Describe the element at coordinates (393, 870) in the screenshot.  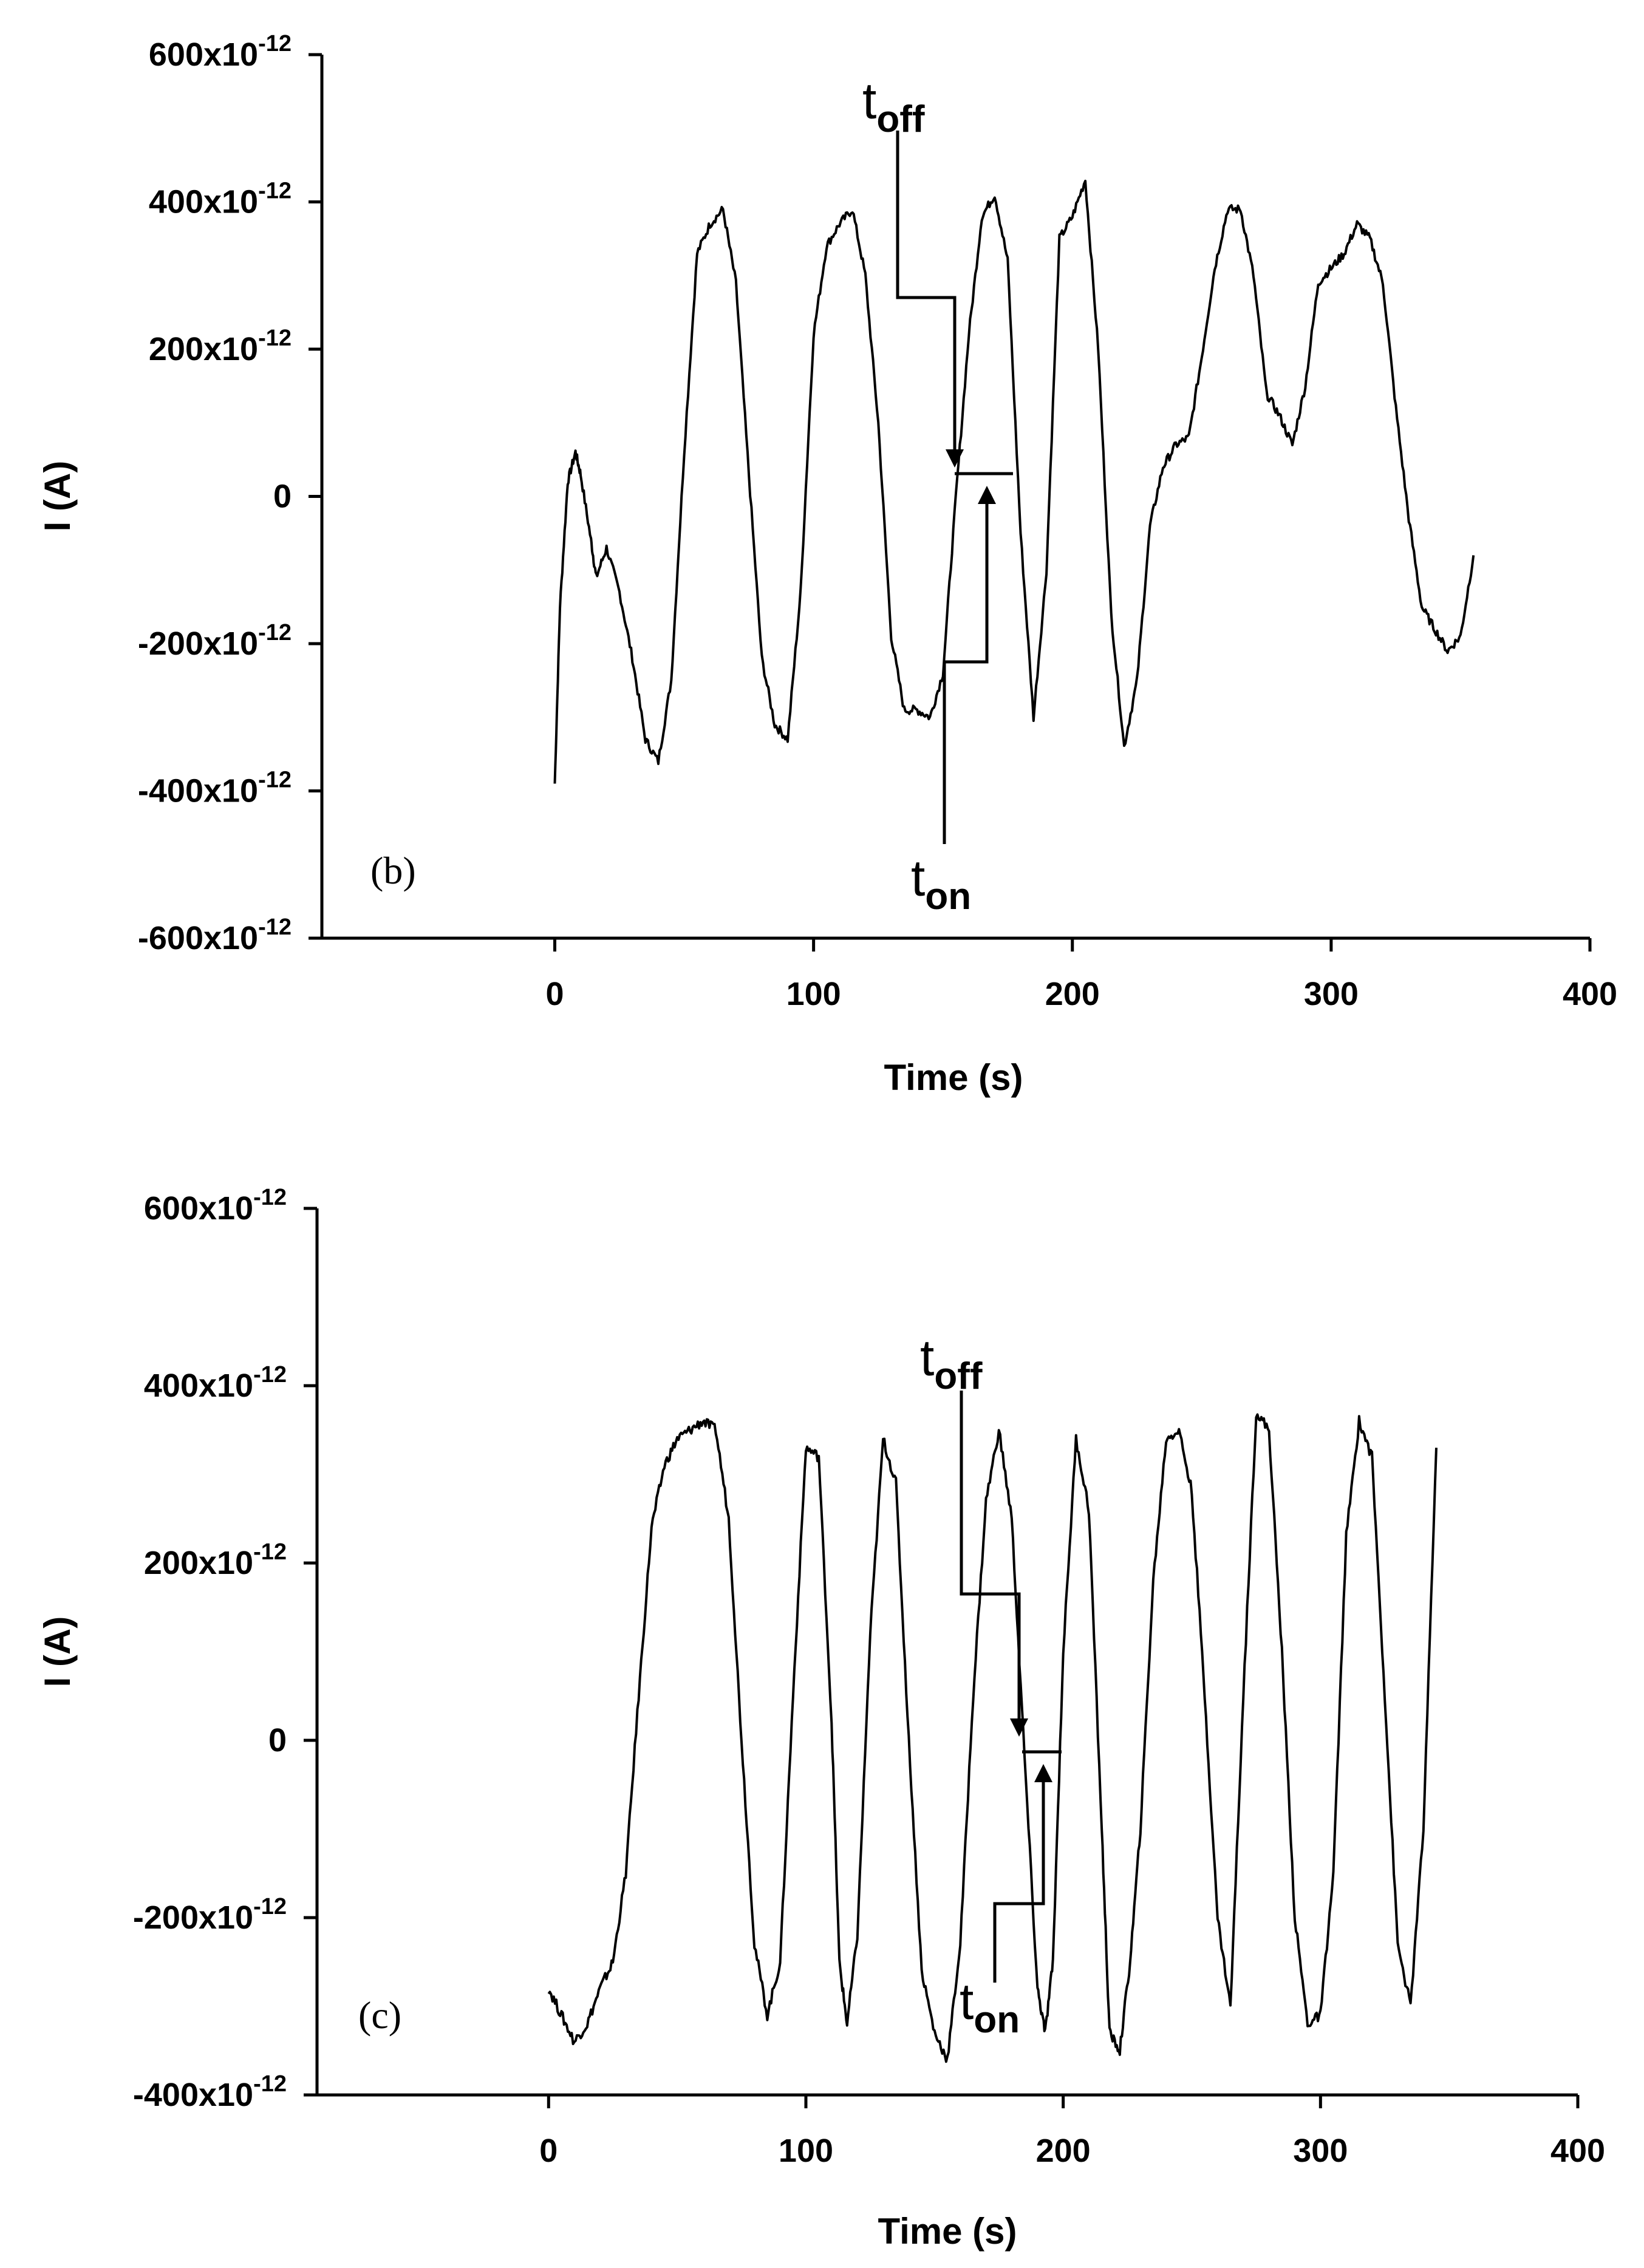
I see `panel-label: (b)` at that location.